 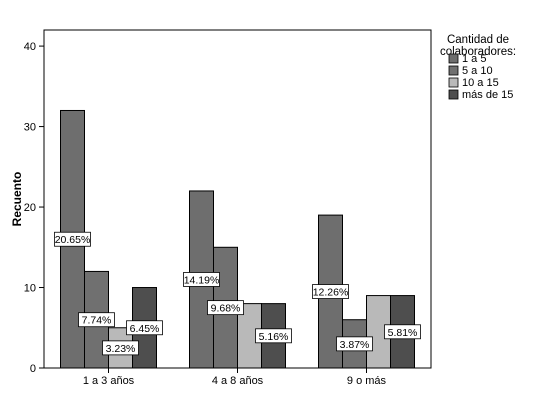 I want to click on data-label: 20.65%, so click(x=73, y=240).